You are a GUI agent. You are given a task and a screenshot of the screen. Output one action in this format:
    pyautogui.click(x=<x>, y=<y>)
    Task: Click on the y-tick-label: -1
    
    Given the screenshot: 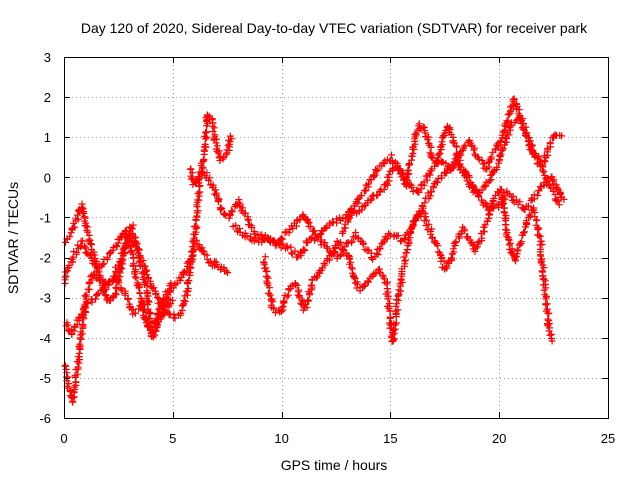 What is the action you would take?
    pyautogui.click(x=45, y=217)
    